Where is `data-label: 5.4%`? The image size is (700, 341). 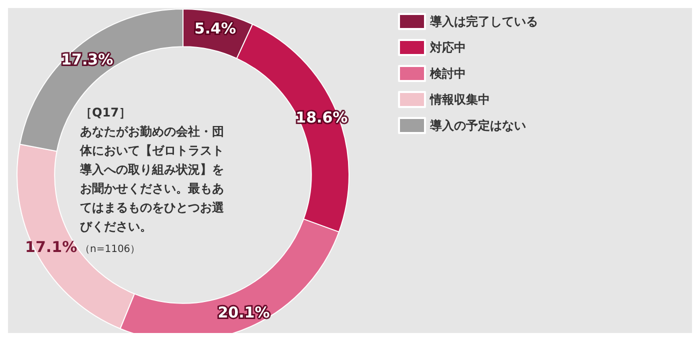 data-label: 5.4% is located at coordinates (215, 28).